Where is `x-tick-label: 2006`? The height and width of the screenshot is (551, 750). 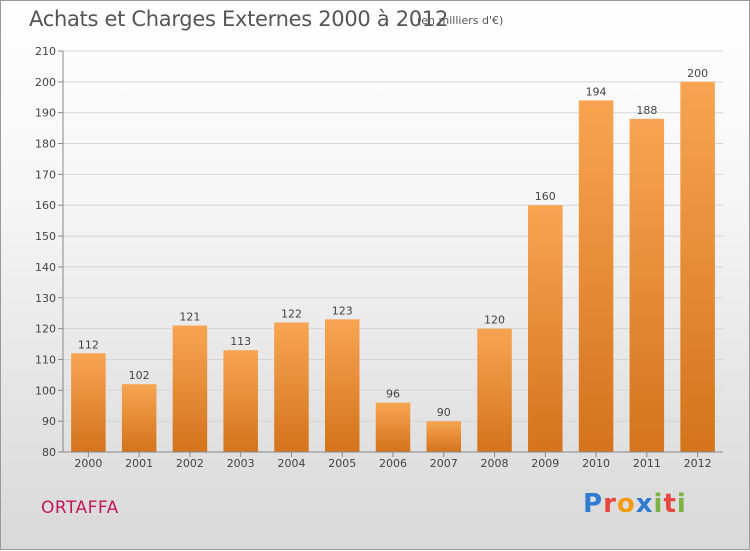
x-tick-label: 2006 is located at coordinates (393, 463).